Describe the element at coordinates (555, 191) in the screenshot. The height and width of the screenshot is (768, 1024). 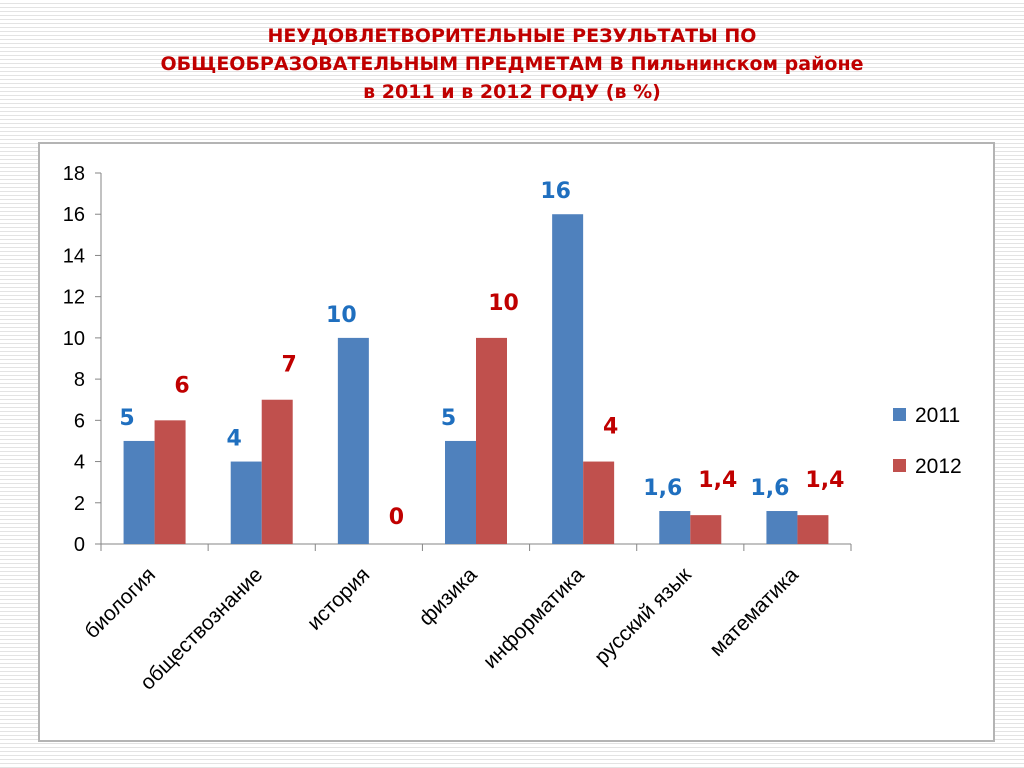
I see `data-label-2011-5: 16` at that location.